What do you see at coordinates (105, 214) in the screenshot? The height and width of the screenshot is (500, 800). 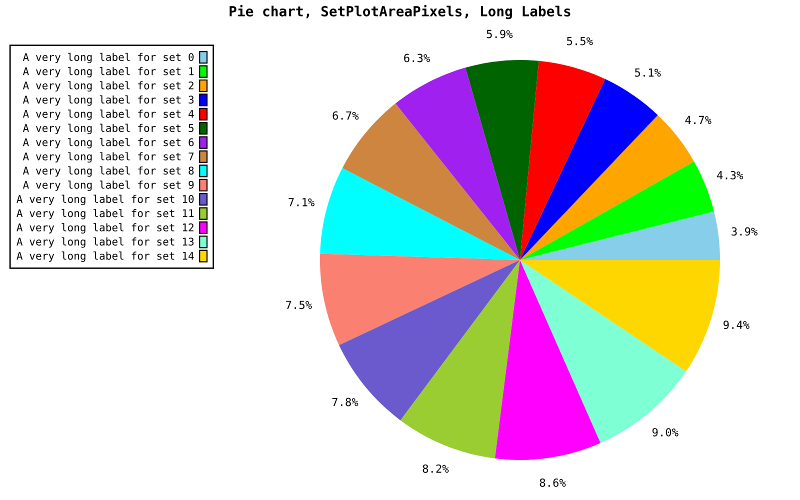 I see `legend-label: A very long label for set 11` at bounding box center [105, 214].